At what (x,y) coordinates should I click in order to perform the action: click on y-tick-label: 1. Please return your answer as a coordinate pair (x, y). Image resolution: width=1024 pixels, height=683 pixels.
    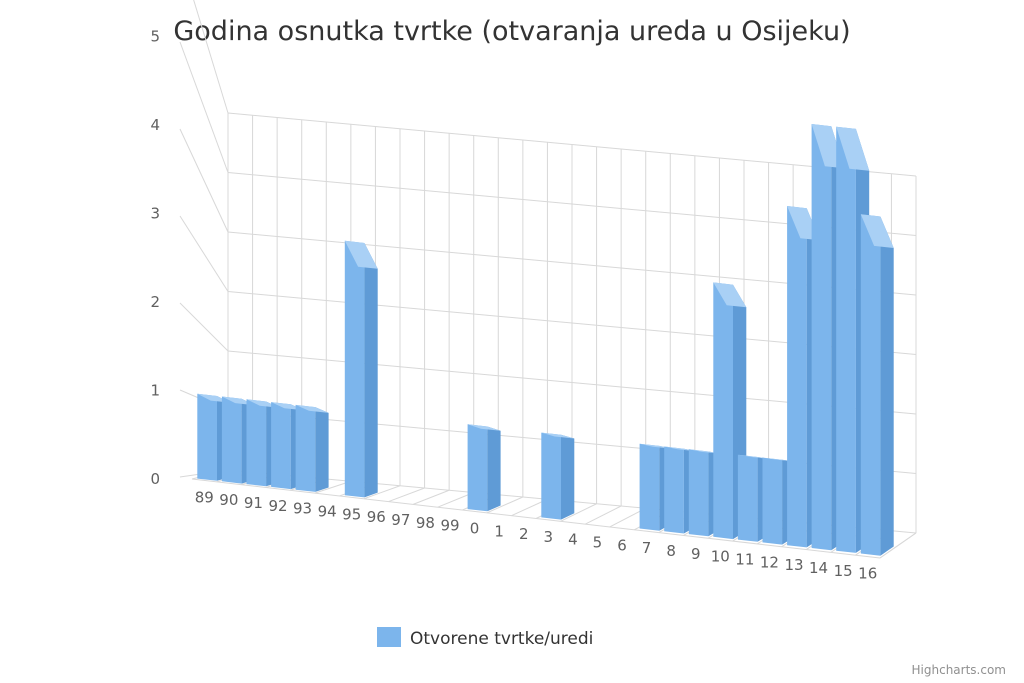
    Looking at the image, I should click on (155, 391).